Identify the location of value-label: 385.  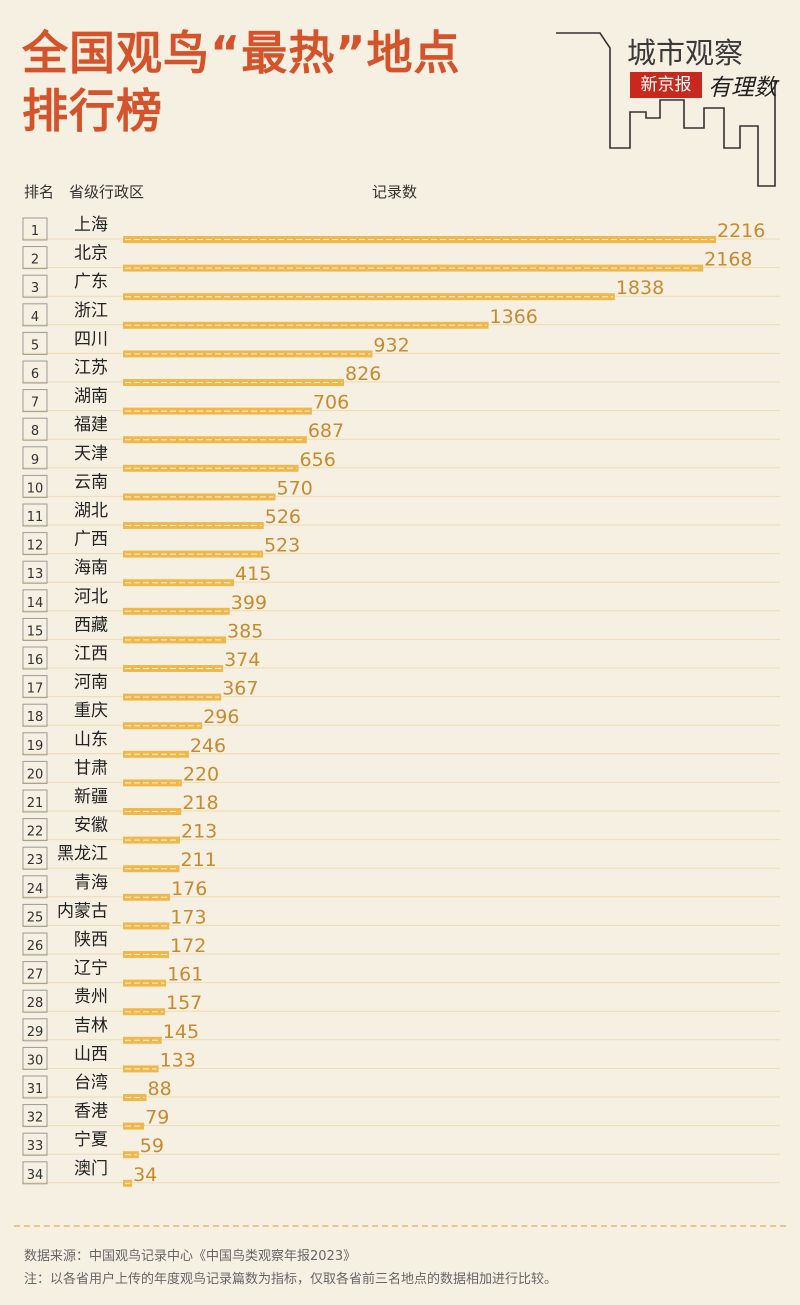
(245, 631).